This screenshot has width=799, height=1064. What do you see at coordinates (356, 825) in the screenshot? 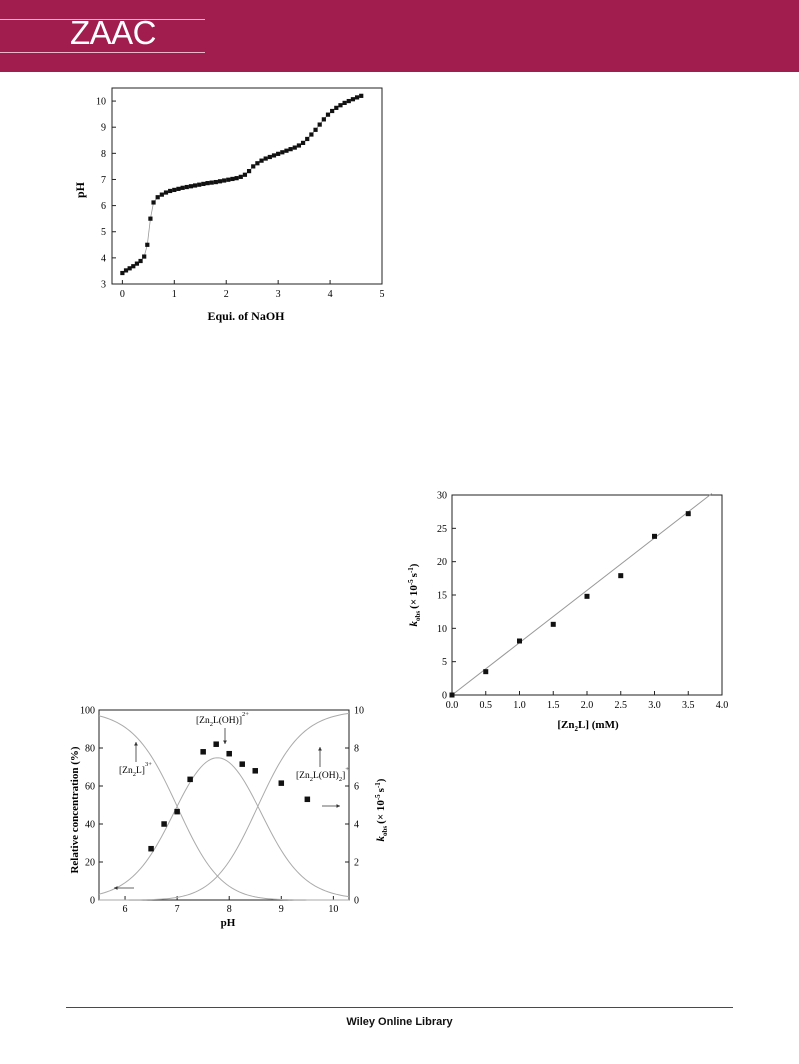
I see `y2-tick-label: 4` at bounding box center [356, 825].